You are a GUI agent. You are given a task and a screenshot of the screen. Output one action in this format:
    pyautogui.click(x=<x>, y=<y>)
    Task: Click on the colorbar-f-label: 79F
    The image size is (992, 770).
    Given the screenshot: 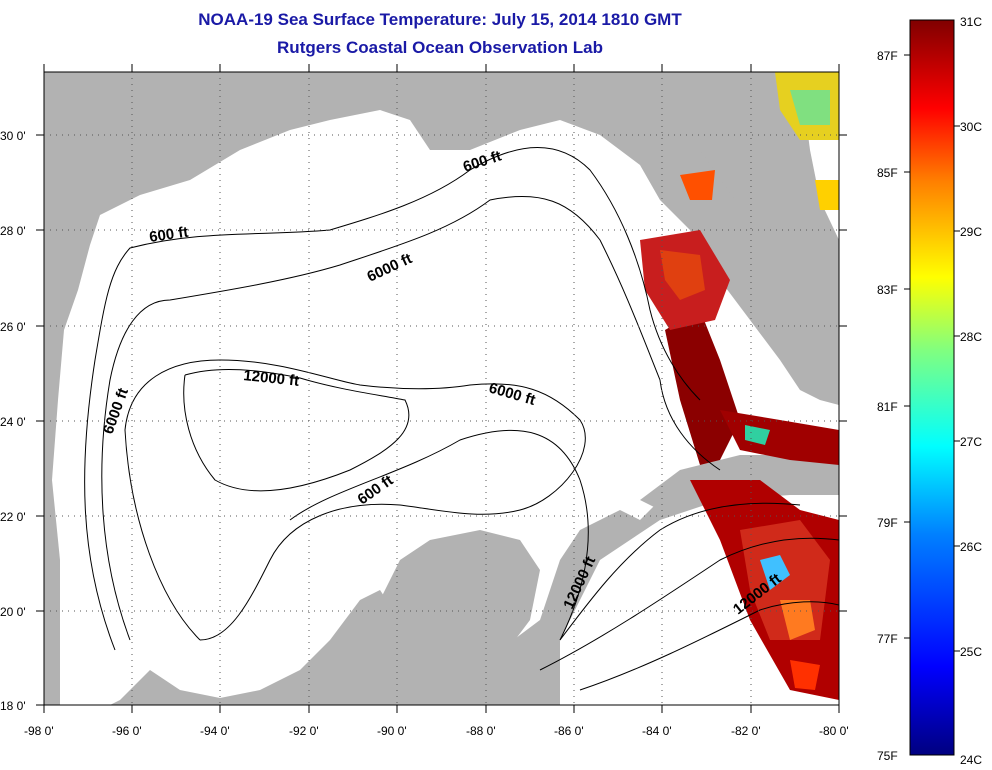 What is the action you would take?
    pyautogui.click(x=887, y=523)
    